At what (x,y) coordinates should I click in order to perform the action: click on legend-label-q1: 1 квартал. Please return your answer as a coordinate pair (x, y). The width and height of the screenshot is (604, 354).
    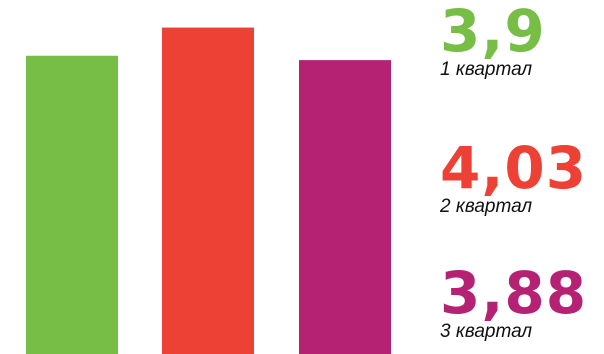
    Looking at the image, I should click on (486, 69).